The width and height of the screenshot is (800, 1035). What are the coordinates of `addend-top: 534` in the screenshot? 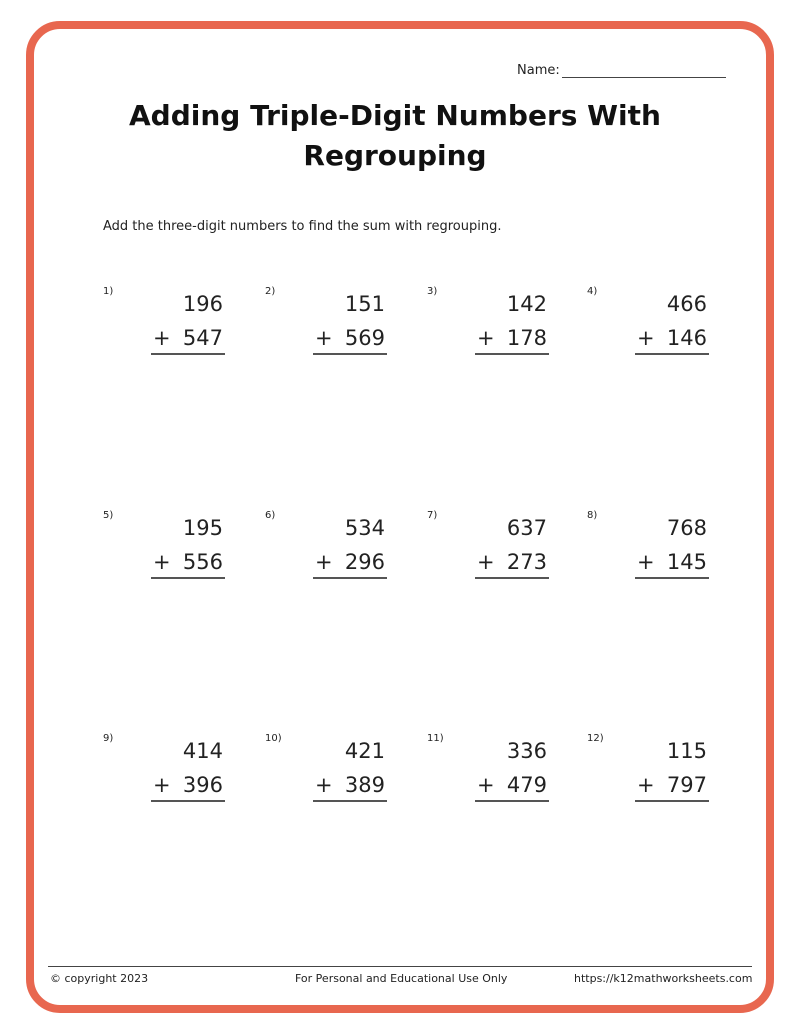 It's located at (364, 528).